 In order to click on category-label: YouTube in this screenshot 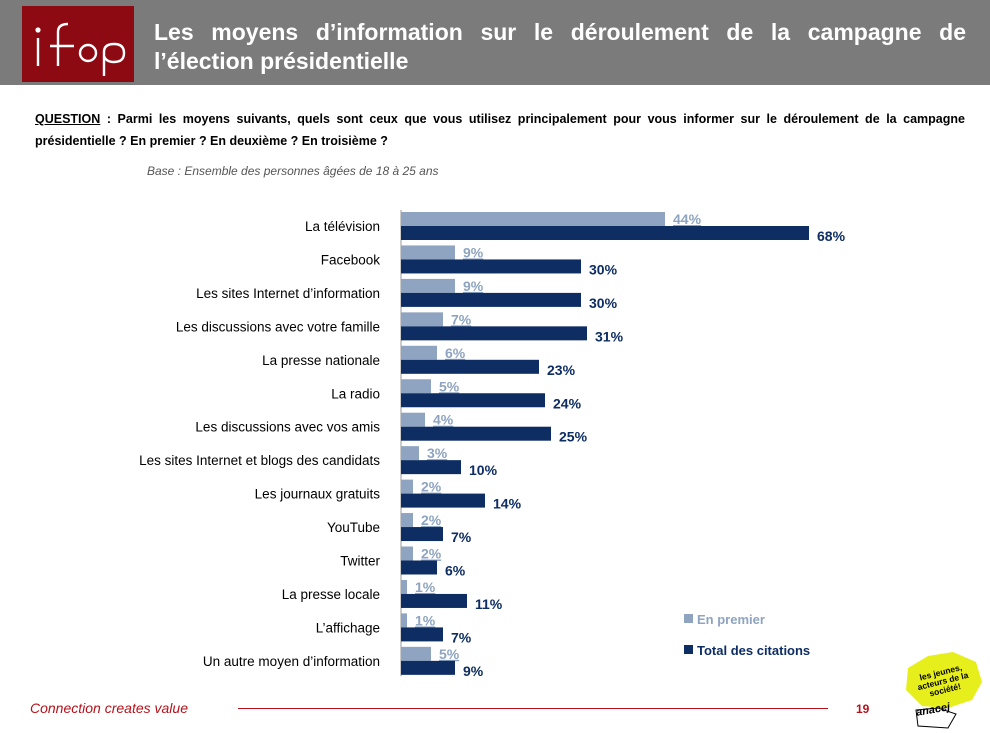, I will do `click(353, 527)`.